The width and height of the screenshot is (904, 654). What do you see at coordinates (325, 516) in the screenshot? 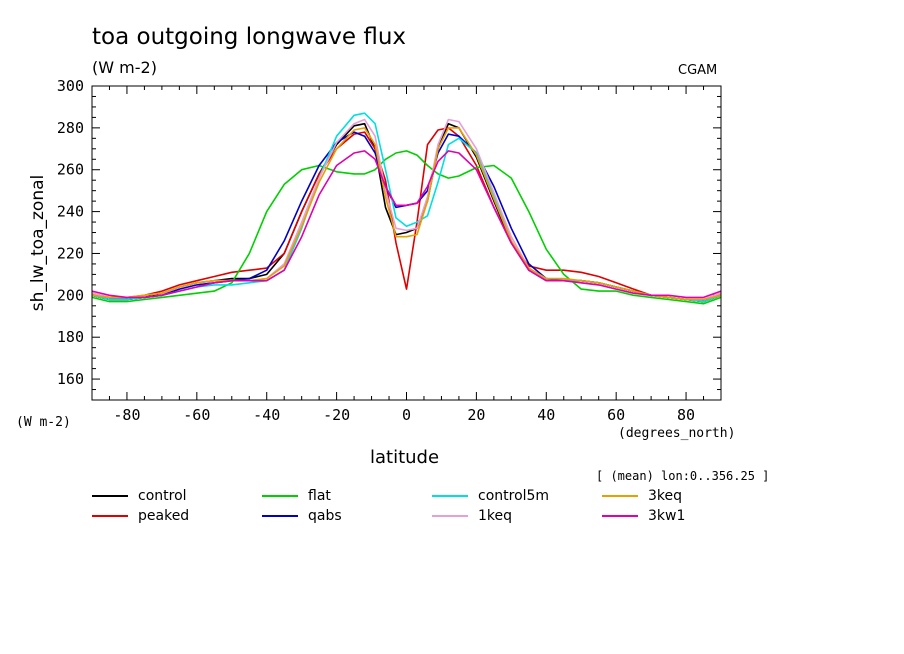
I see `legend-label: qabs` at bounding box center [325, 516].